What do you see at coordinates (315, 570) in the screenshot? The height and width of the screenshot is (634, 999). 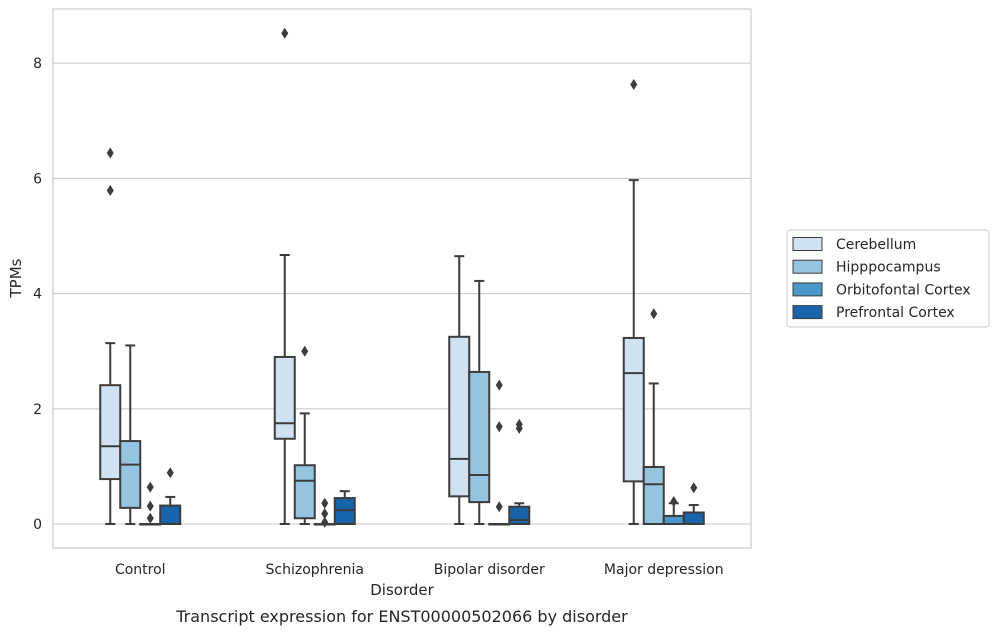 I see `x-tick-label: Schizophrenia` at bounding box center [315, 570].